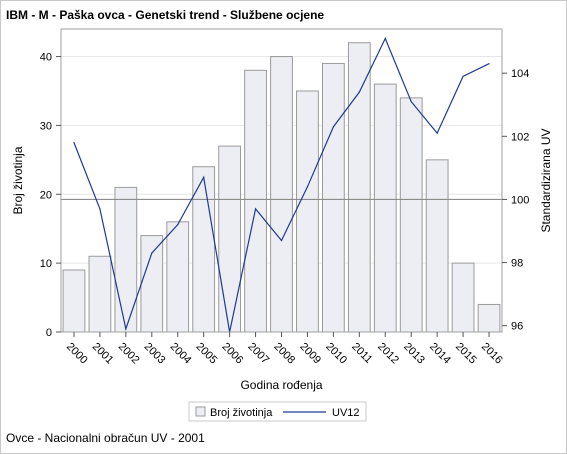 The width and height of the screenshot is (567, 454). Describe the element at coordinates (466, 354) in the screenshot. I see `x-tick-label: 2015` at that location.